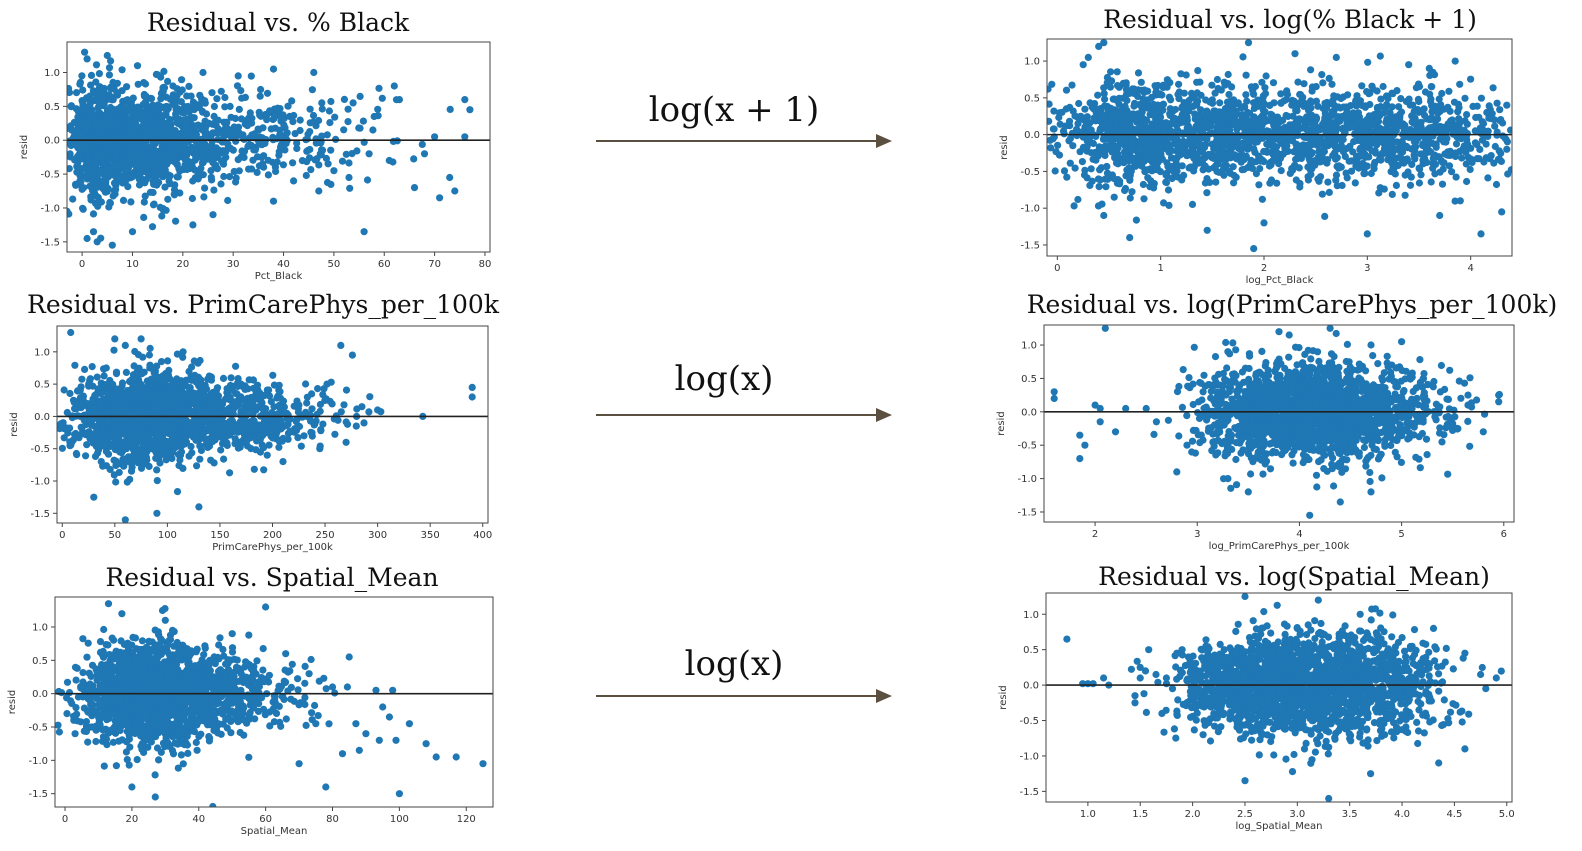 This screenshot has width=1582, height=851. Describe the element at coordinates (82, 264) in the screenshot. I see `x-tick-label: 0` at that location.